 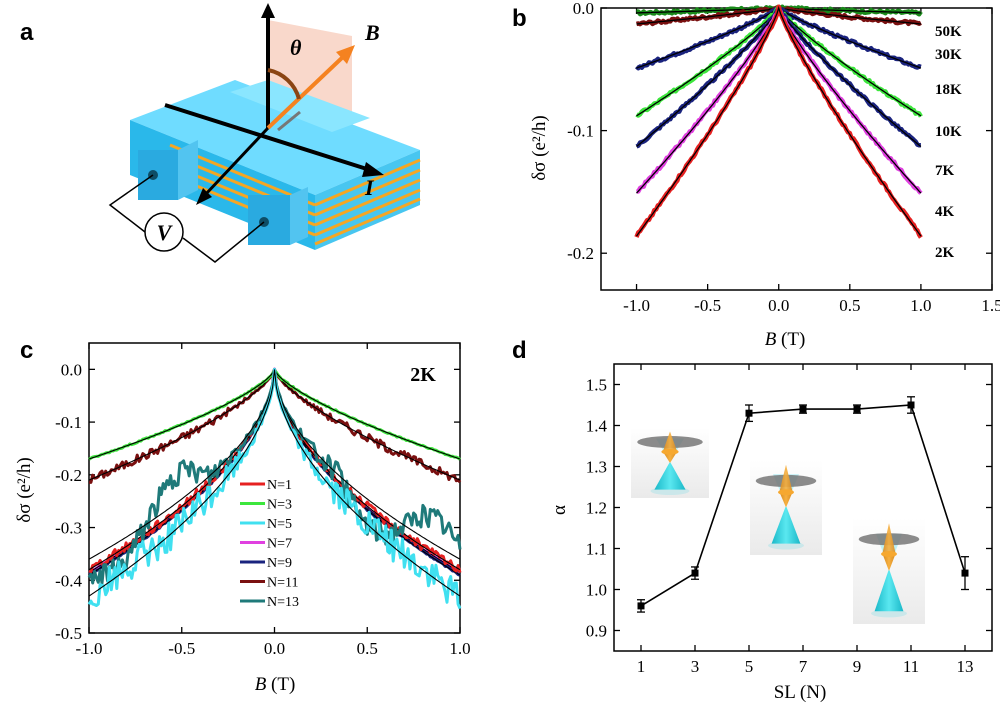 What do you see at coordinates (596, 549) in the screenshot?
I see `y-tick-label: 1.1` at bounding box center [596, 549].